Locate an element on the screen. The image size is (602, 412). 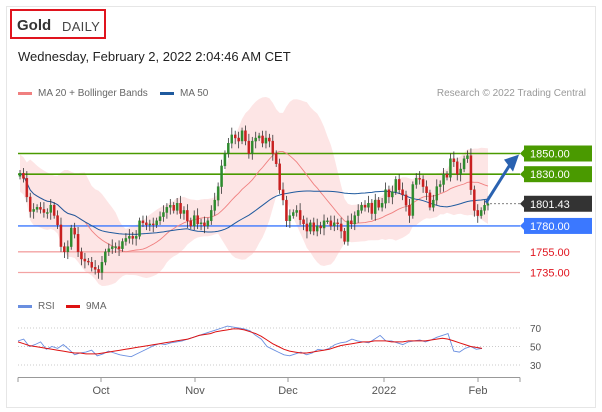
rsi-ma-swatch is located at coordinates (73, 306).